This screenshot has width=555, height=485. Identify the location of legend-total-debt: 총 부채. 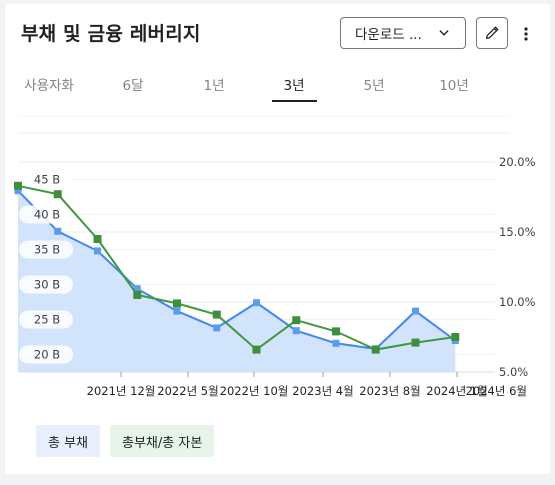
(68, 441).